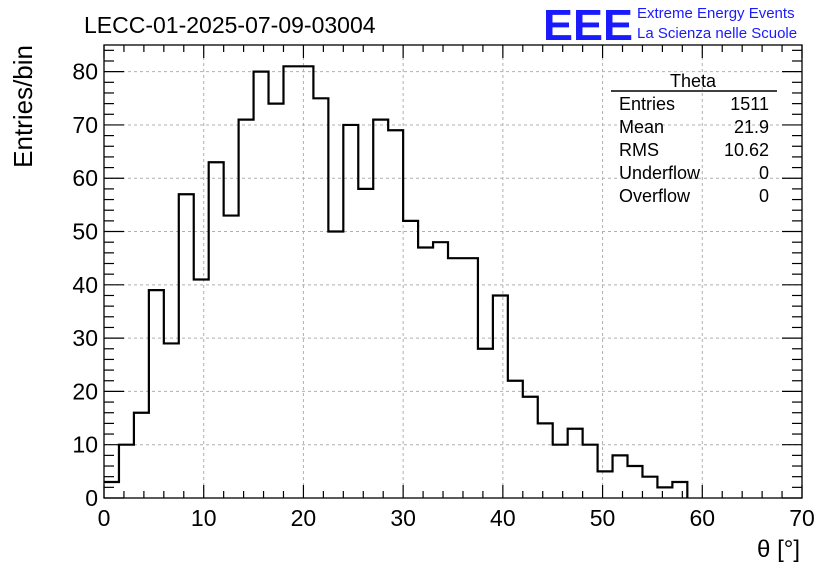  Describe the element at coordinates (751, 127) in the screenshot. I see `stats-value: 21.9` at that location.